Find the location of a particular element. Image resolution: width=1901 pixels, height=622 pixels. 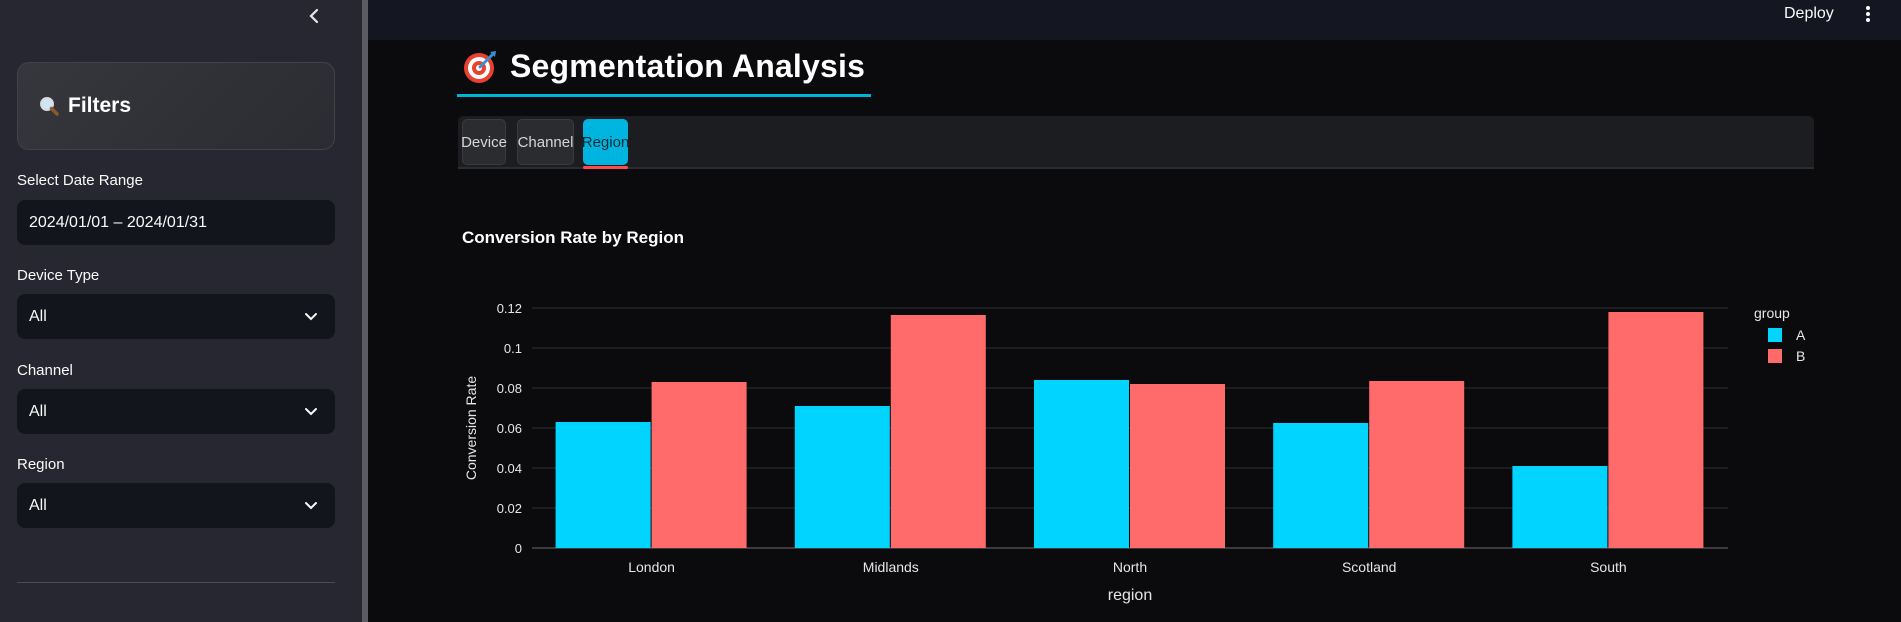

legend-title: group is located at coordinates (1772, 313).